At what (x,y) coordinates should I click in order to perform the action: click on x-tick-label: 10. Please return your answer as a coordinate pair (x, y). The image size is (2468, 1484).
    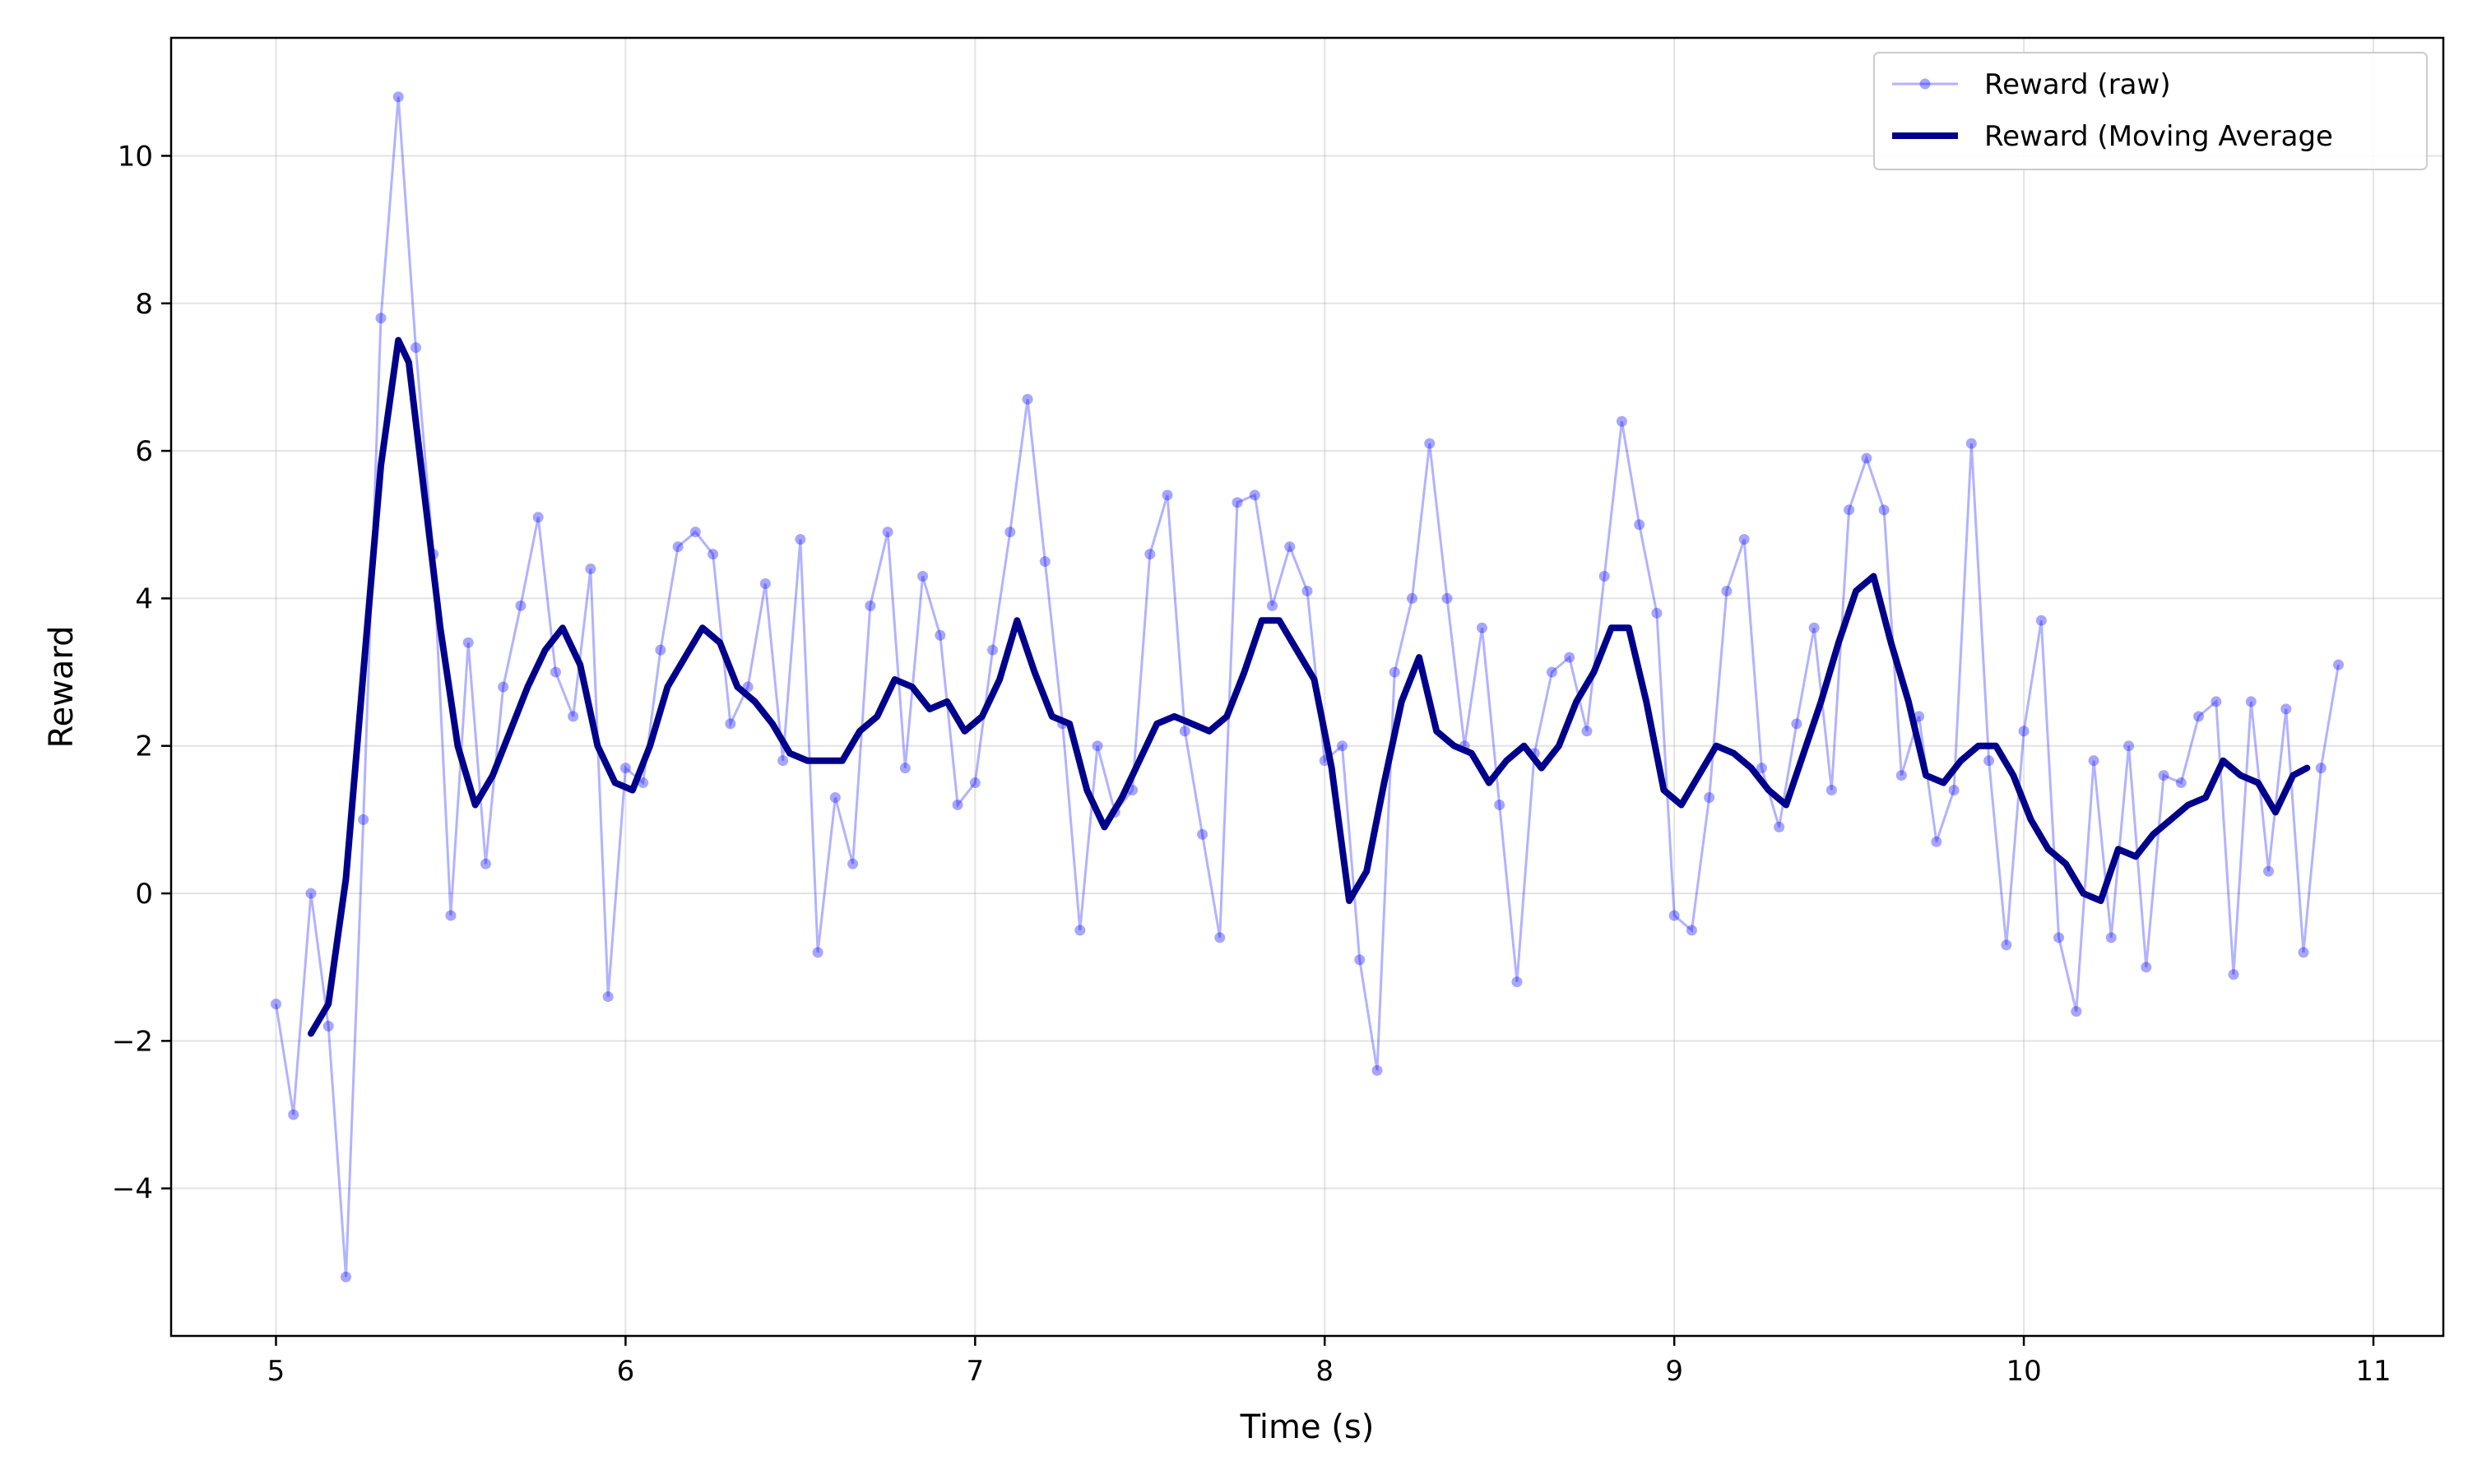
    Looking at the image, I should click on (2023, 1371).